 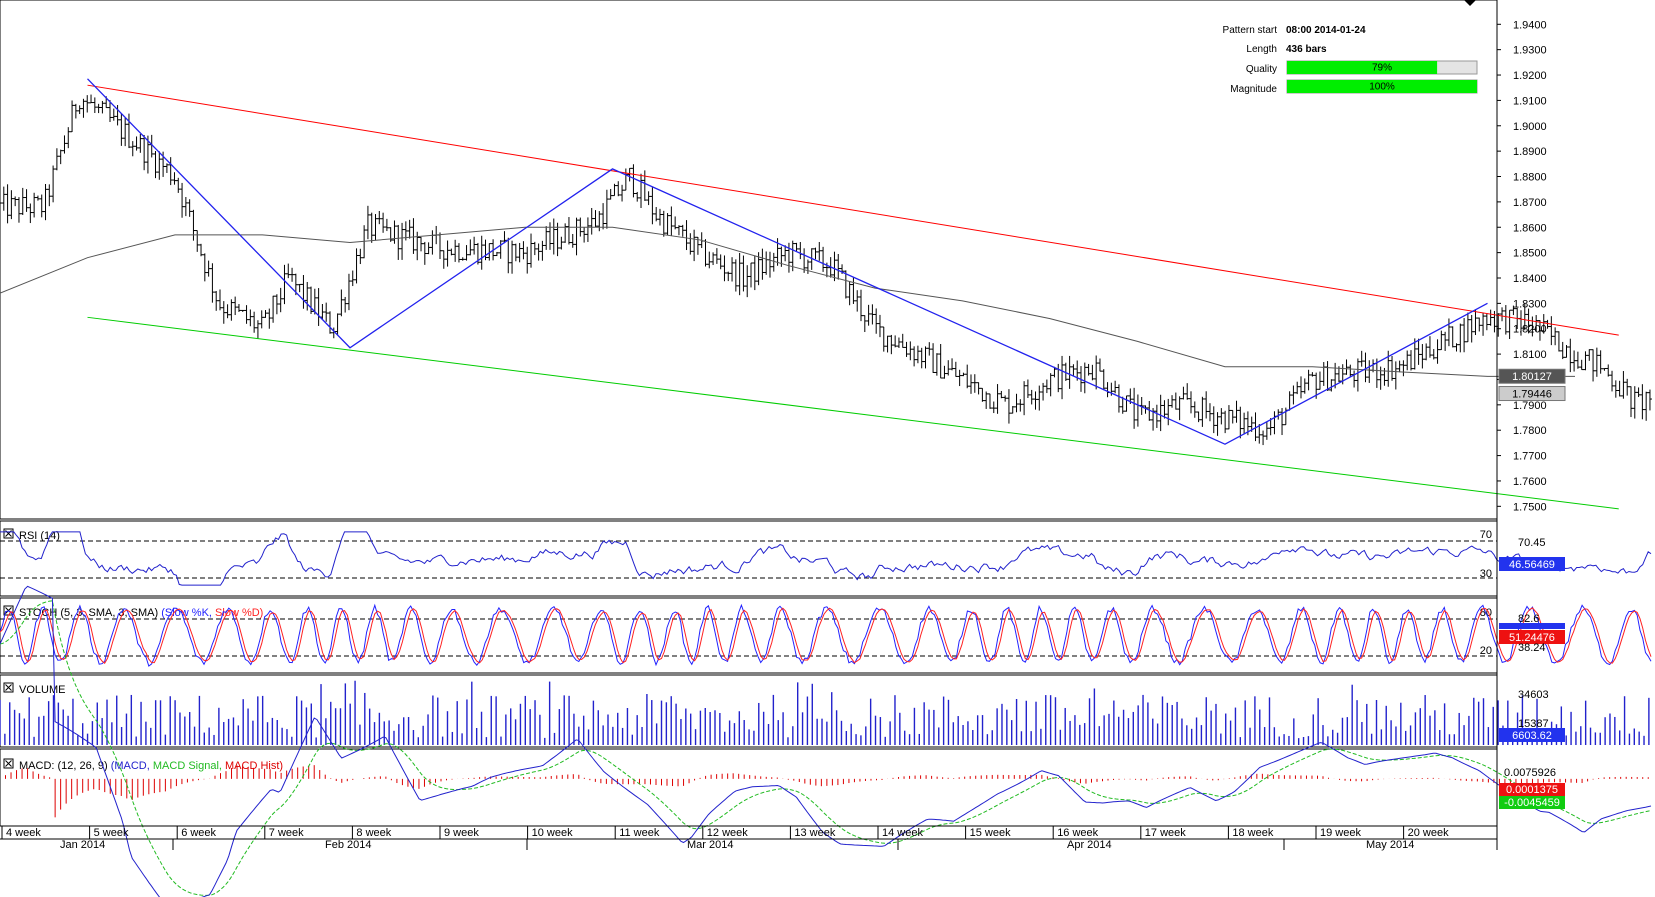 I want to click on macd-value-tag-text: 0.0001375, so click(x=1532, y=790).